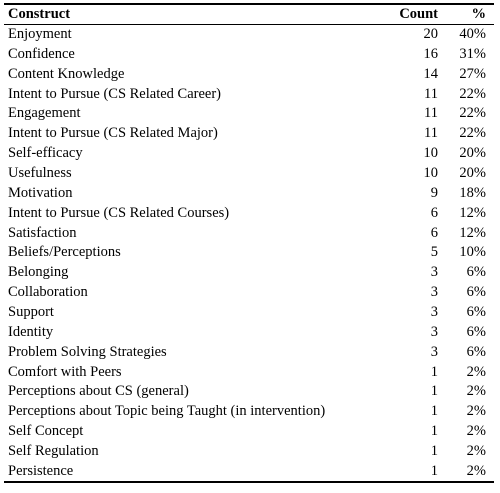 Image resolution: width=500 pixels, height=493 pixels. I want to click on percent-cell: 27%, so click(472, 73).